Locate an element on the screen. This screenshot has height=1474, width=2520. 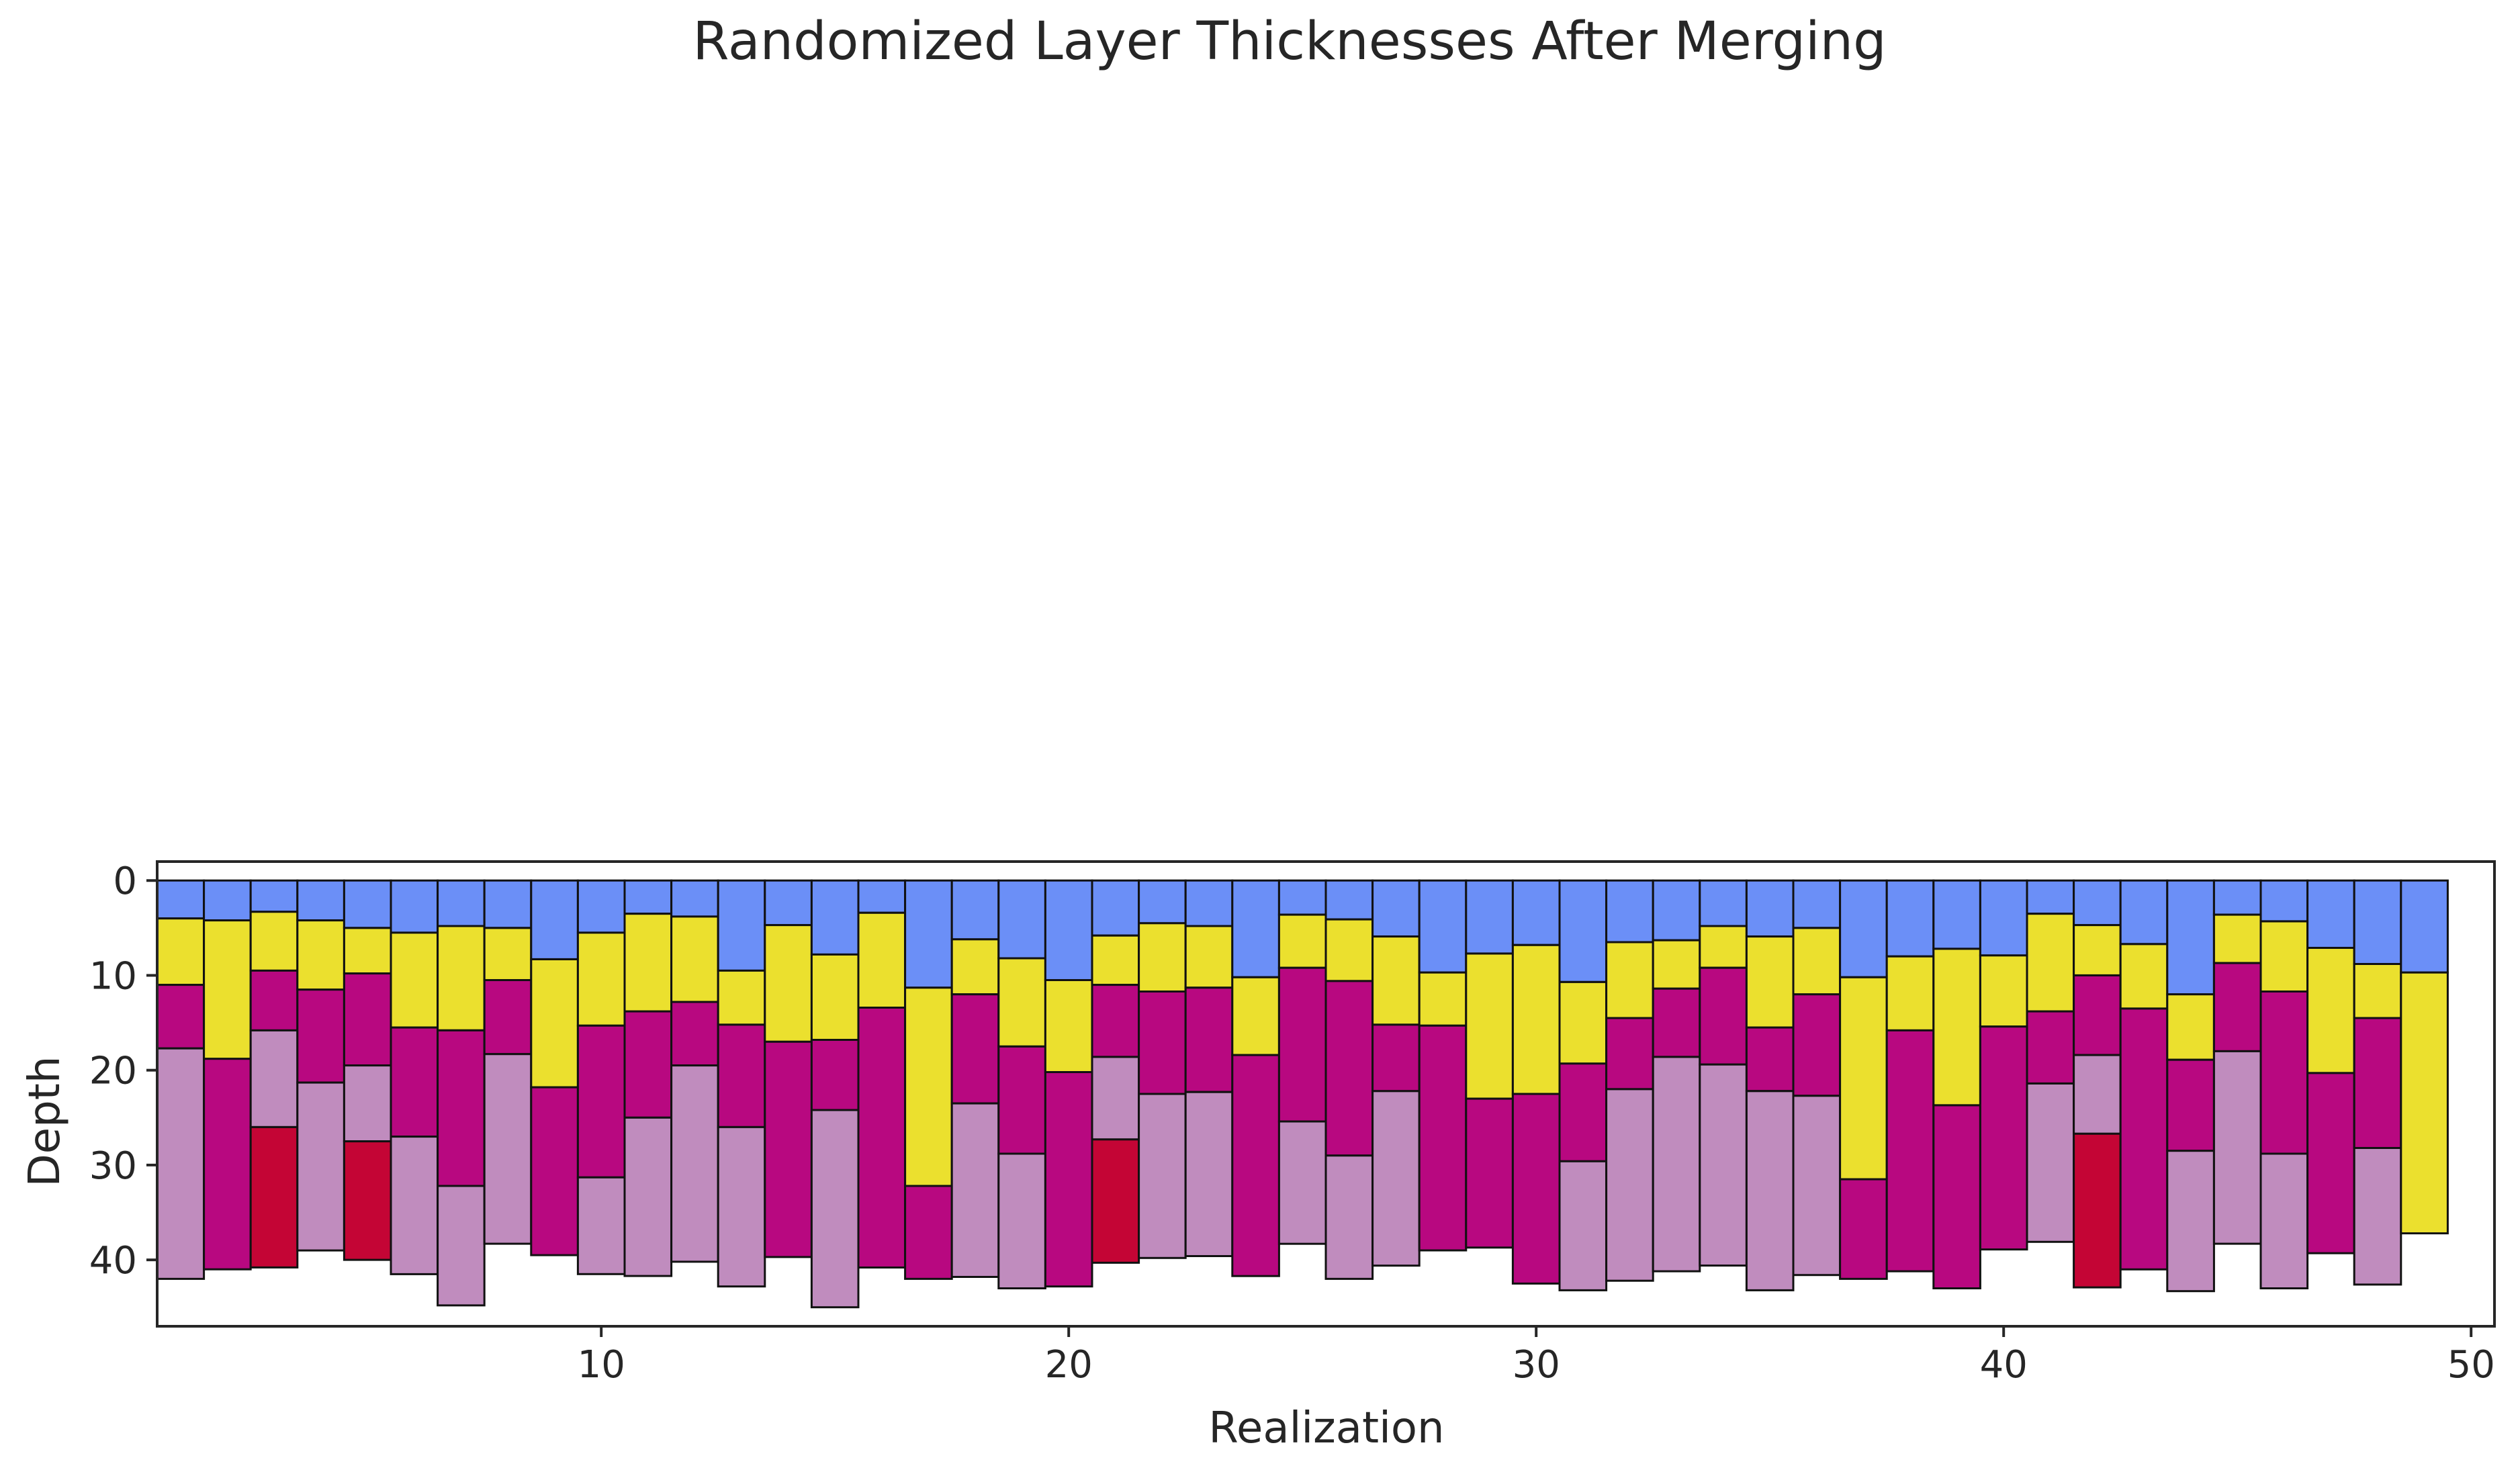
layer-bar-r42-l4 is located at coordinates (2097, 1094).